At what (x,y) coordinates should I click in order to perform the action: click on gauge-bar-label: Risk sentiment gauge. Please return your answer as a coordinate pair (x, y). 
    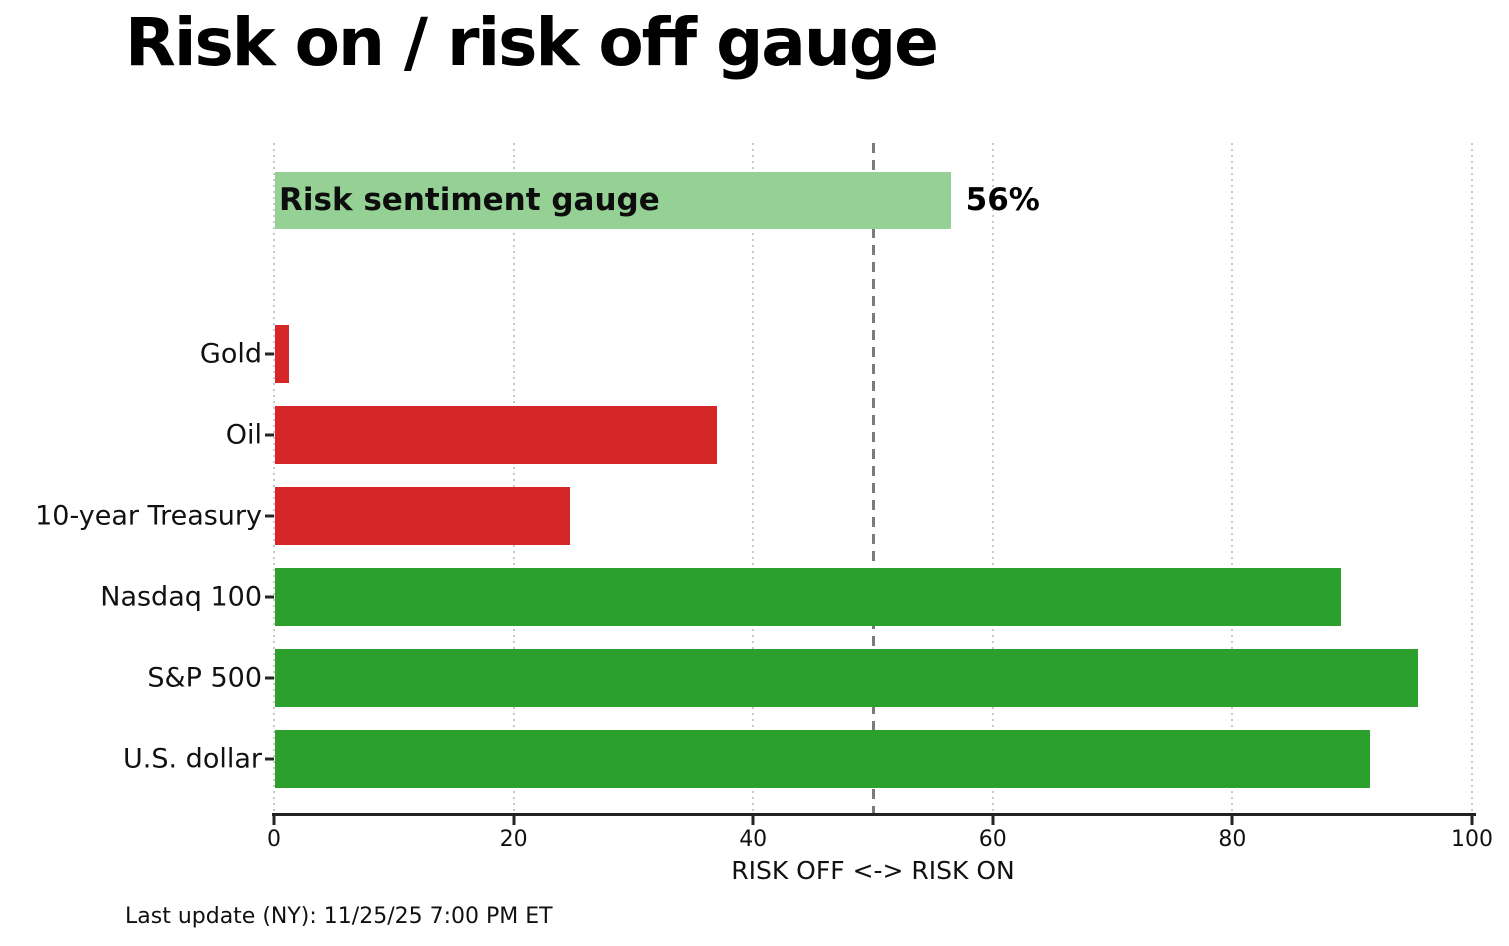
    Looking at the image, I should click on (469, 200).